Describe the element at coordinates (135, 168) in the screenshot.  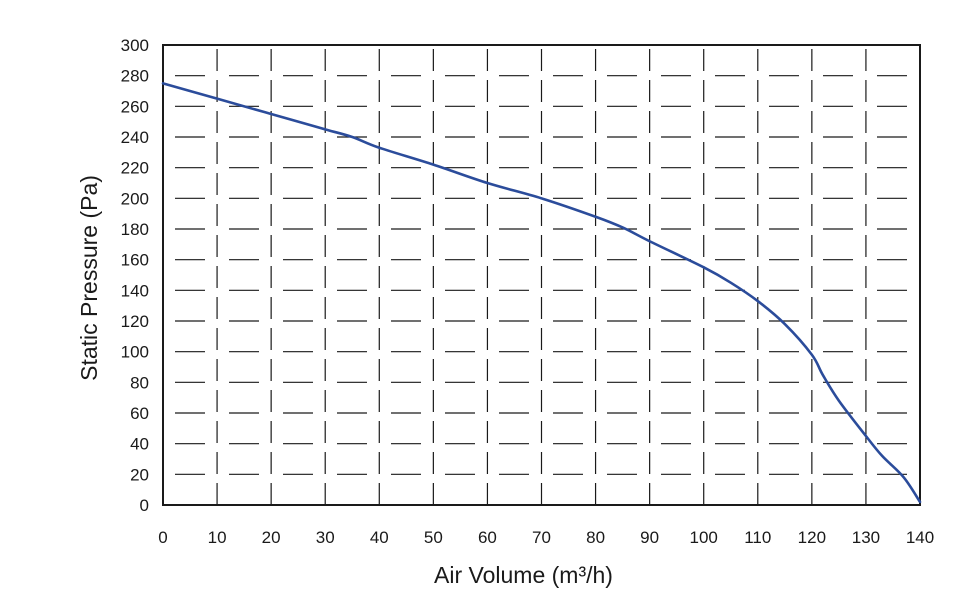
I see `y-tick-label: 220` at that location.